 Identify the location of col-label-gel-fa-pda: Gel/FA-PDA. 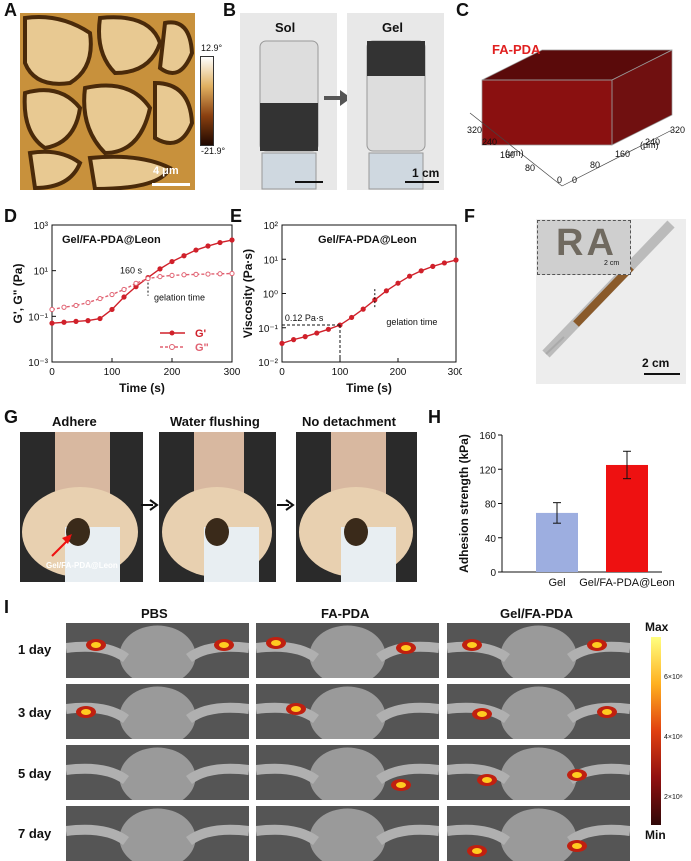
(536, 613).